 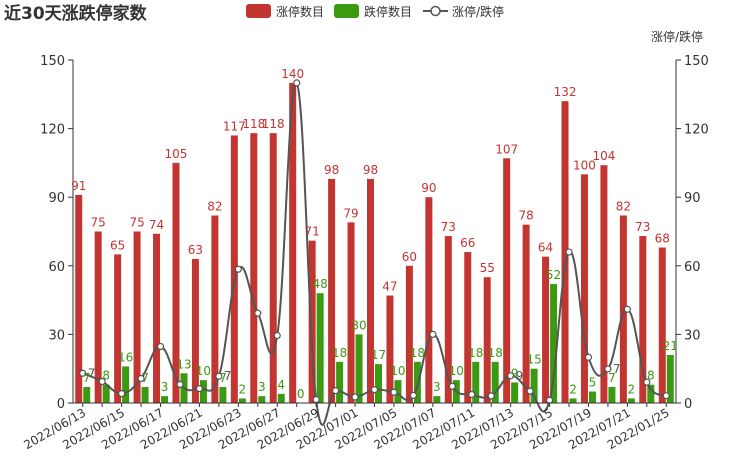 I want to click on data-label-limit-up: 47, so click(x=389, y=287).